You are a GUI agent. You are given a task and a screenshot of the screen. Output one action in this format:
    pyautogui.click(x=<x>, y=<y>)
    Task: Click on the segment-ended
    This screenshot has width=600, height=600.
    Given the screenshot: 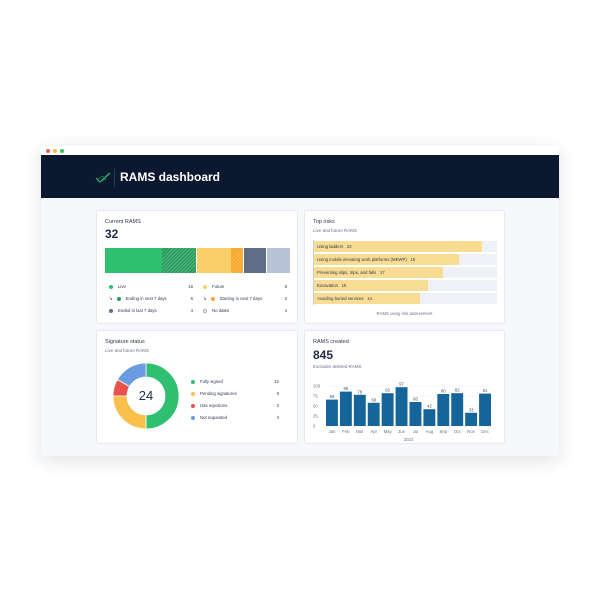 What is the action you would take?
    pyautogui.click(x=255, y=260)
    